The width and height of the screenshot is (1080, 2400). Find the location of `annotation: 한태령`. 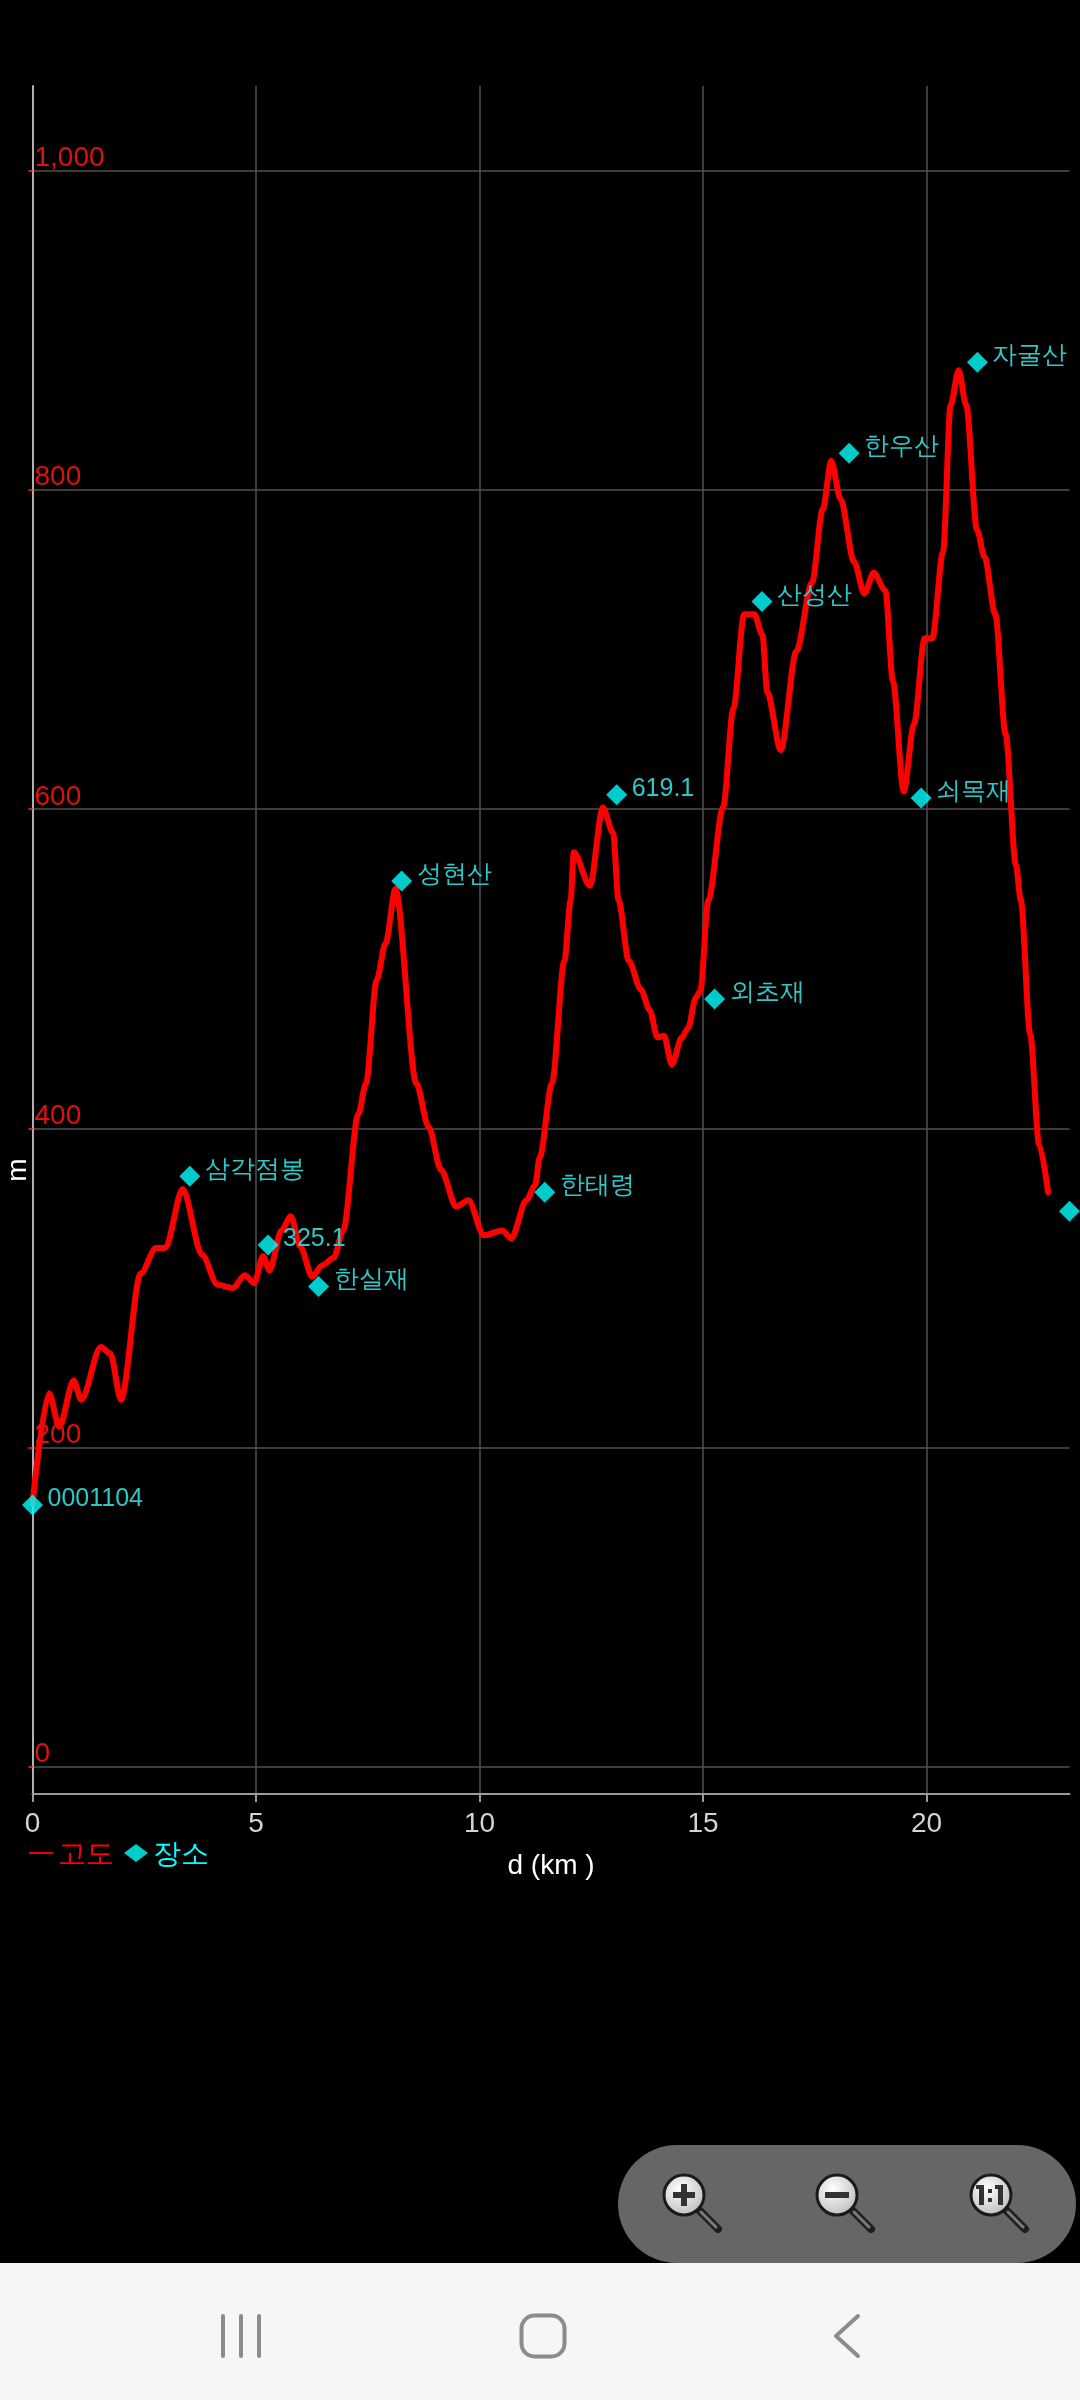

annotation: 한태령 is located at coordinates (597, 1184).